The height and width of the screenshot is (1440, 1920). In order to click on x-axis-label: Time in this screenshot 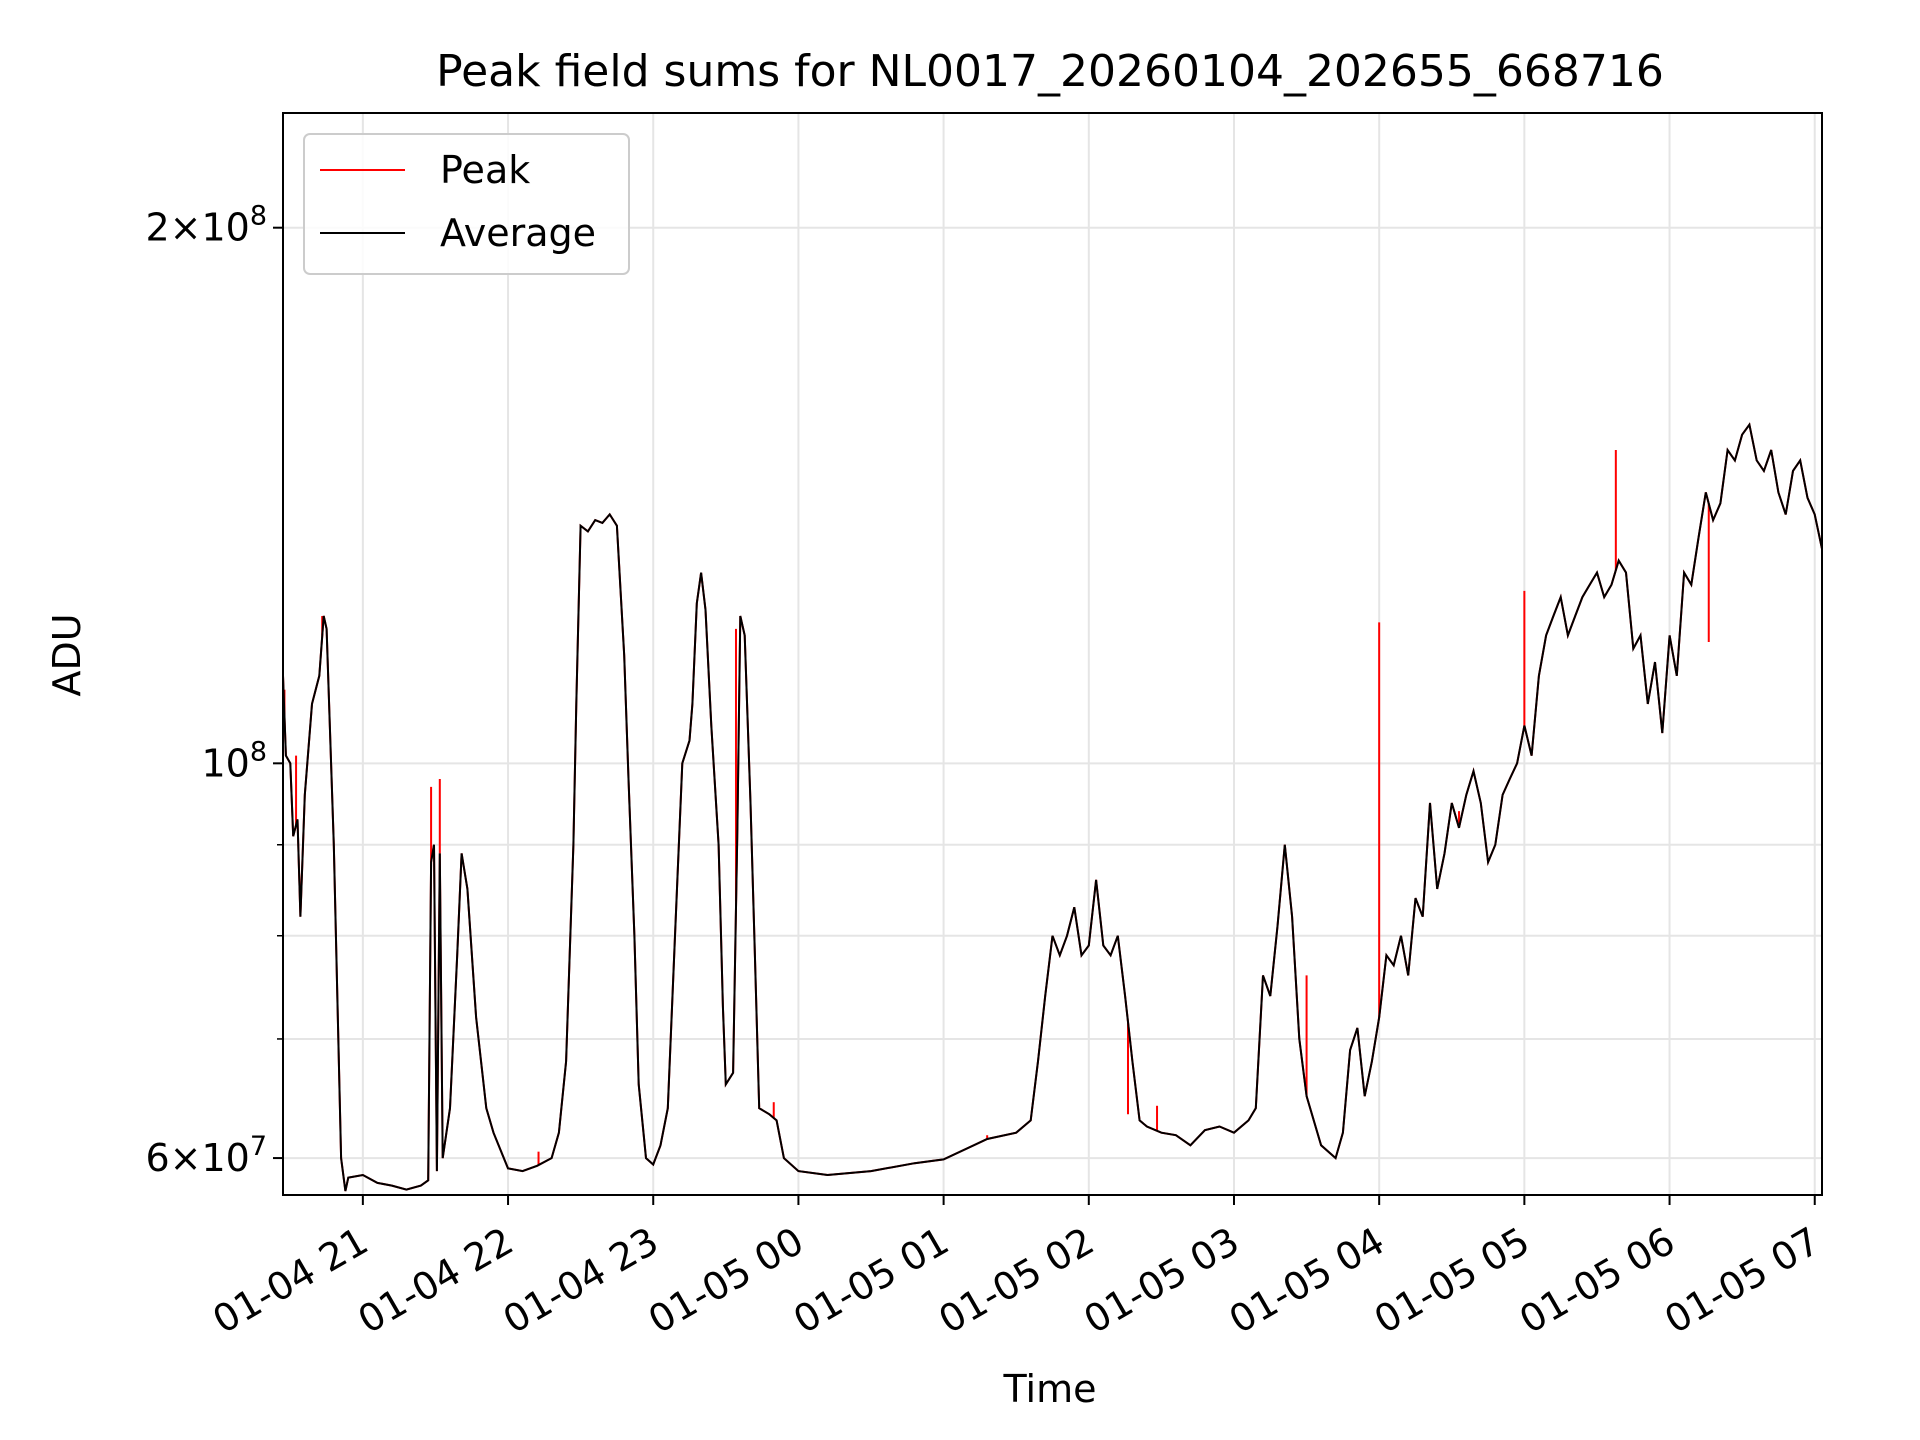, I will do `click(1050, 1389)`.